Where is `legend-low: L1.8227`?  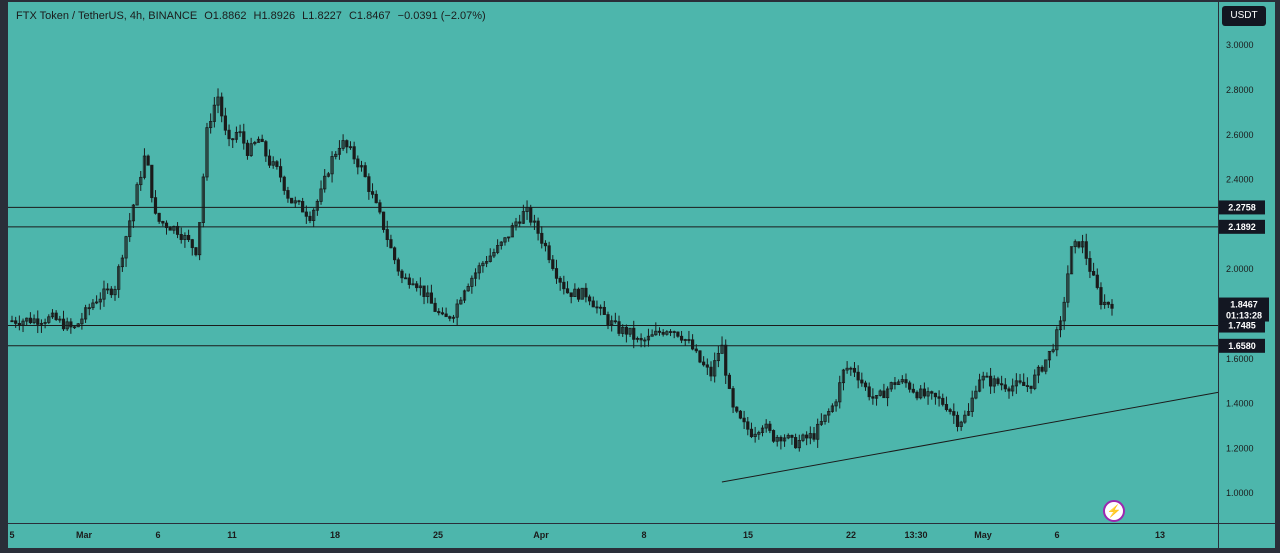 legend-low: L1.8227 is located at coordinates (322, 16).